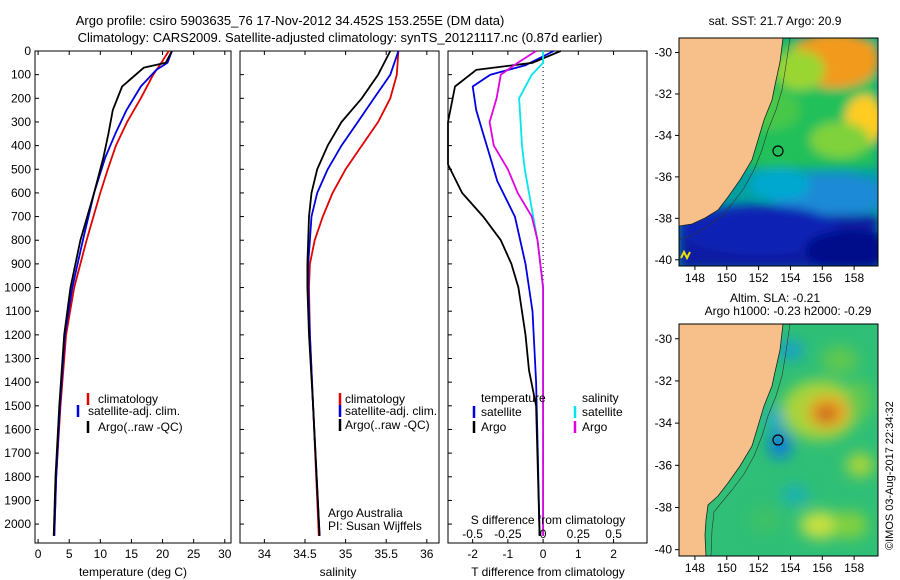  I want to click on lat-tick-label: -32, so click(664, 381).